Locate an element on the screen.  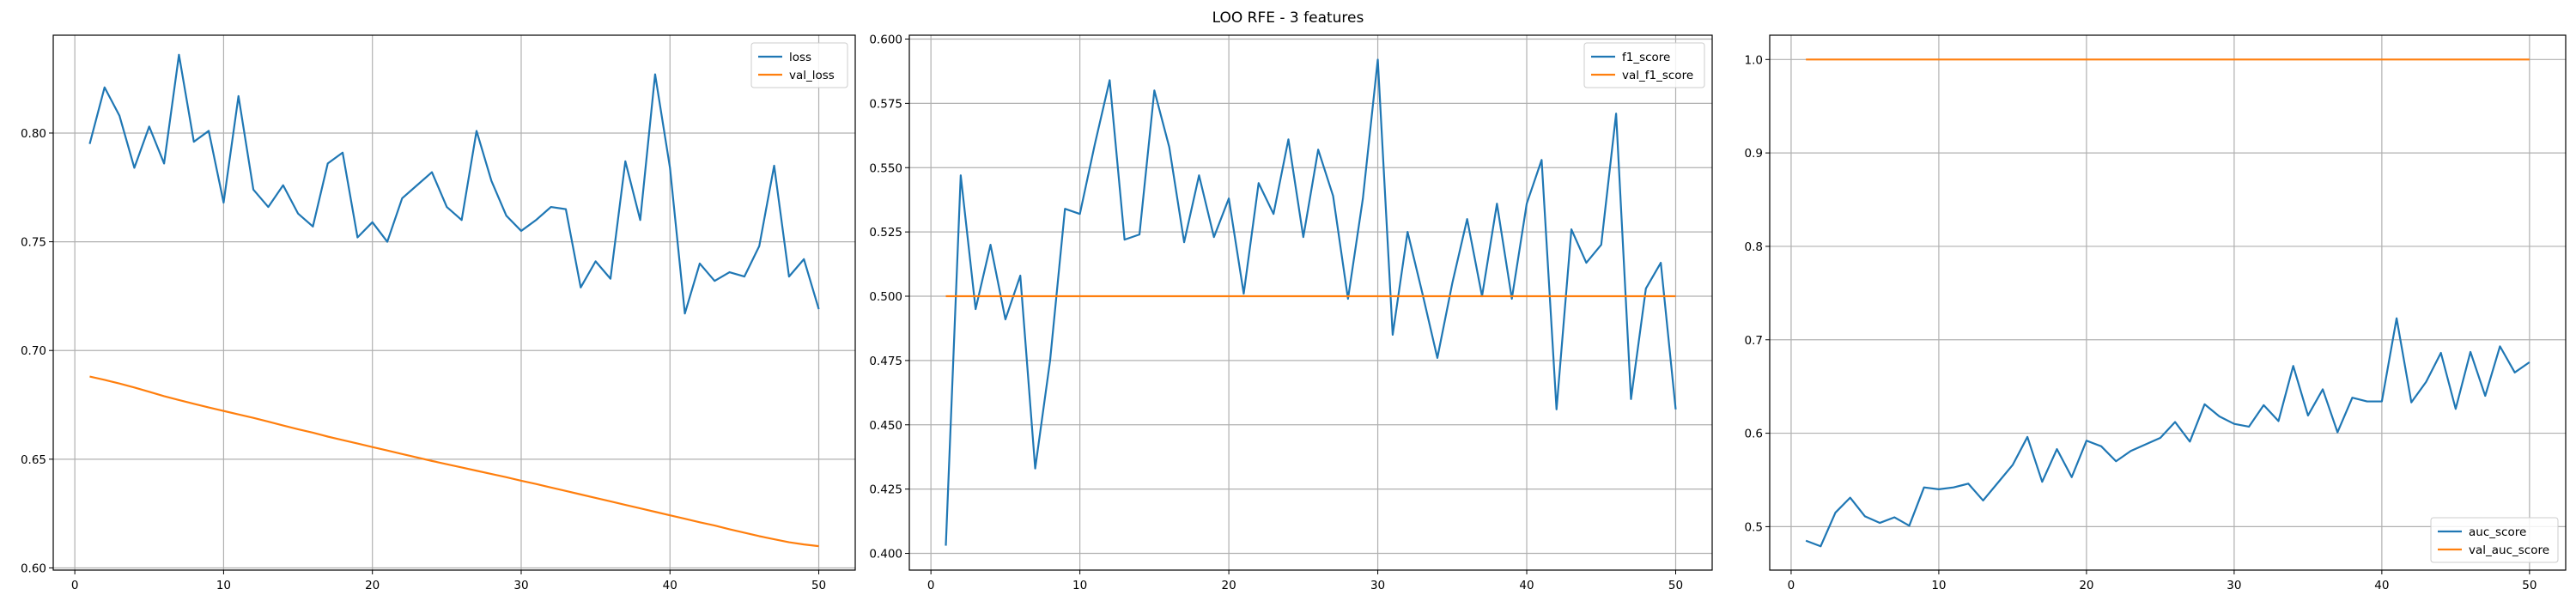
legend: loss val_loss is located at coordinates (799, 65).